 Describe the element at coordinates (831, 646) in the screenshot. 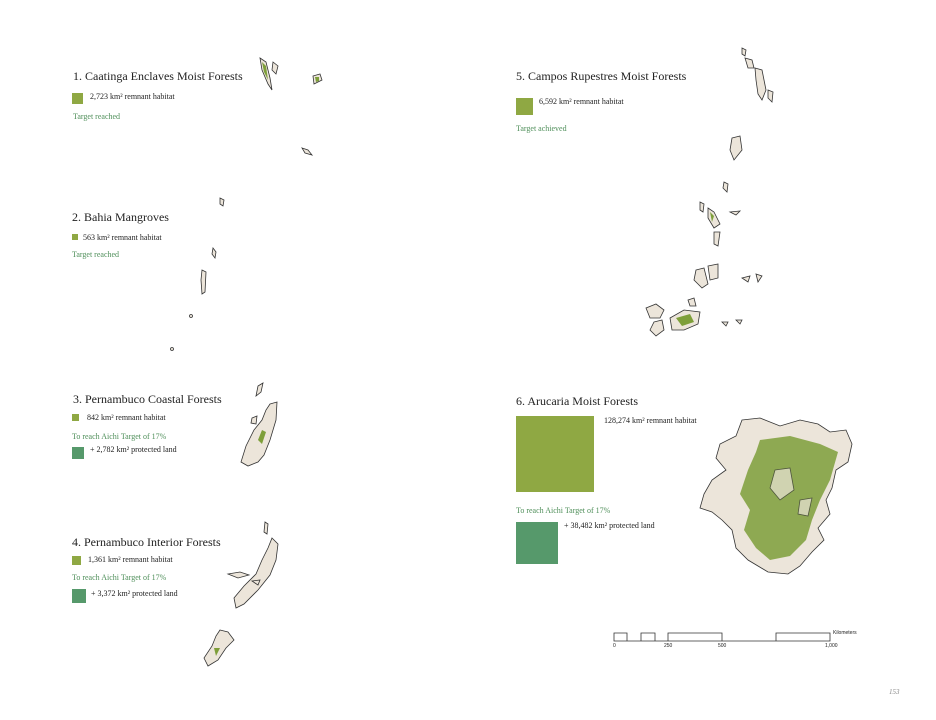

I see `scale-tick: 1,000` at that location.